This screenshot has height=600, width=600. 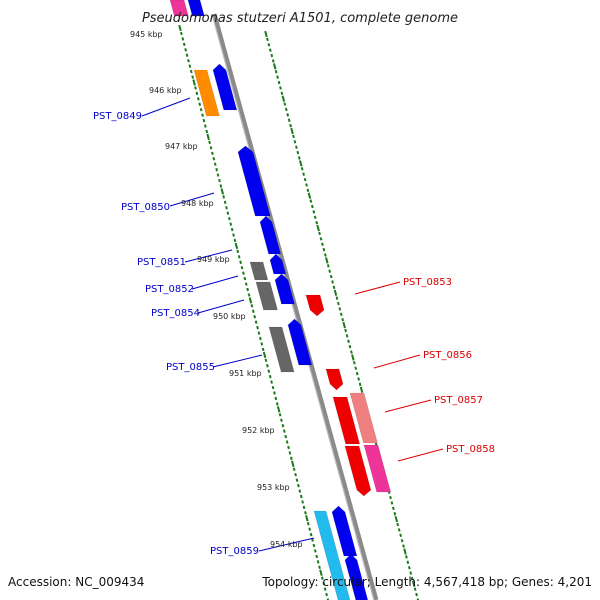 I want to click on kbp-label: 950 kbp, so click(x=229, y=316).